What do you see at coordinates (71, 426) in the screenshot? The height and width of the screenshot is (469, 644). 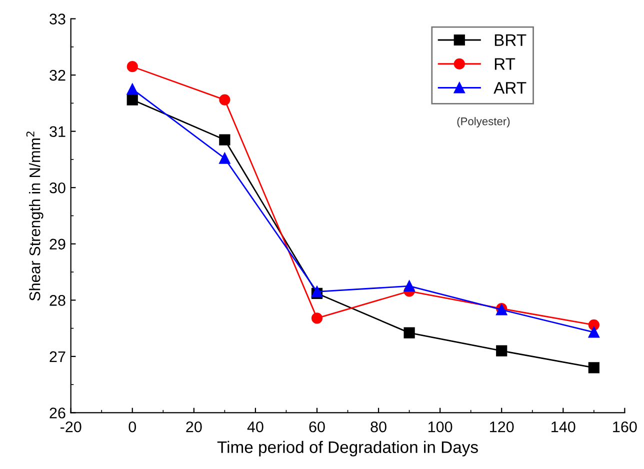 I see `x-tick-label: -20` at bounding box center [71, 426].